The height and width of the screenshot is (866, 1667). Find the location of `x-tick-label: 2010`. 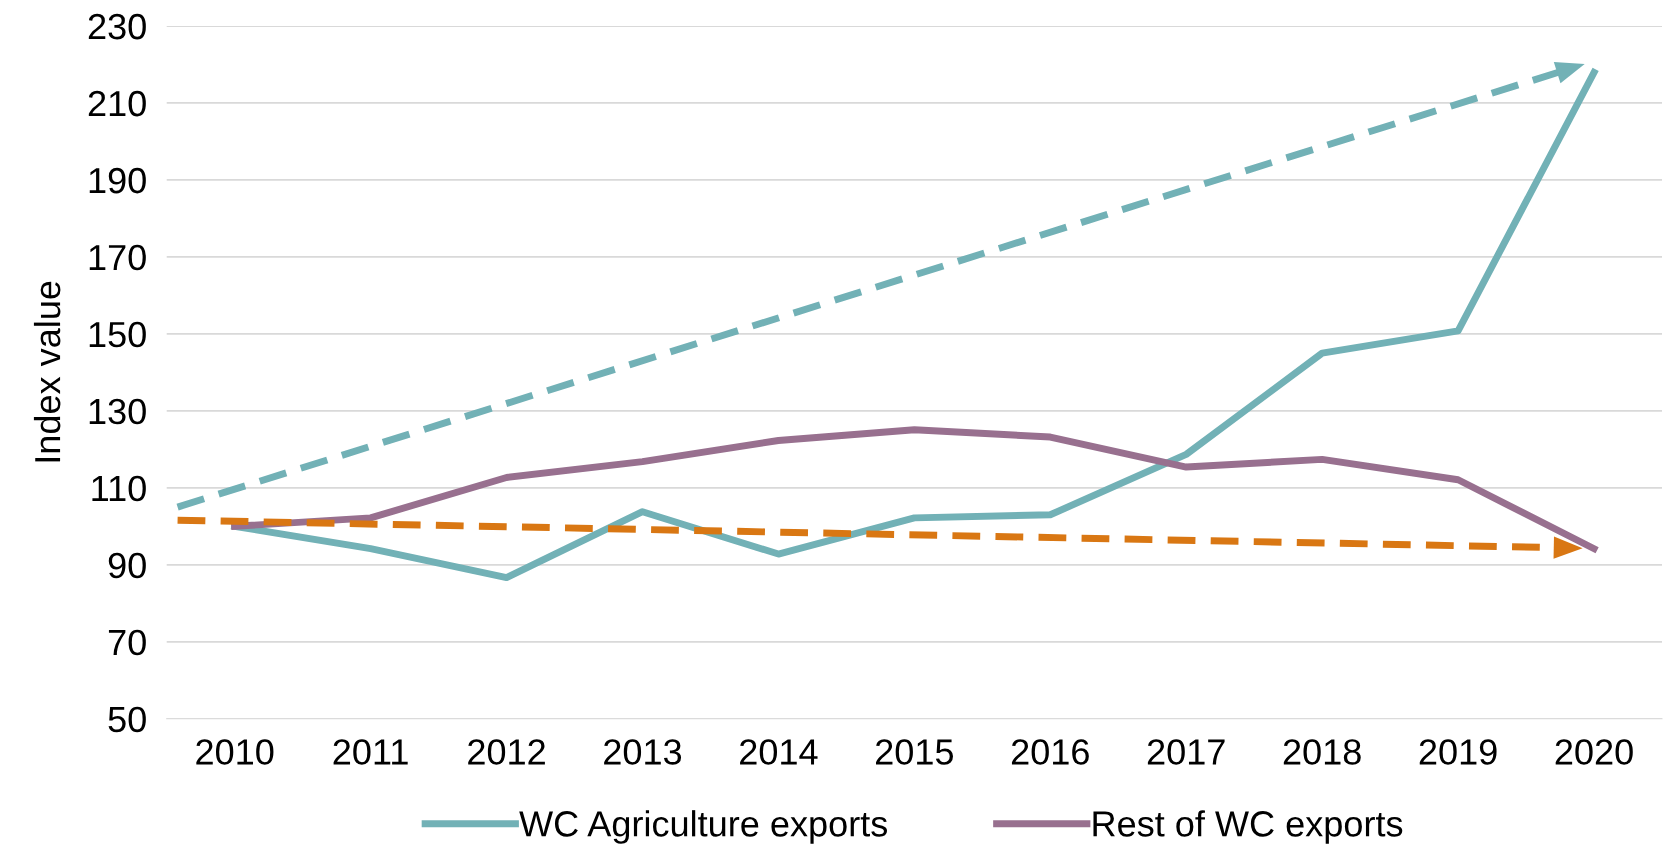

x-tick-label: 2010 is located at coordinates (235, 752).